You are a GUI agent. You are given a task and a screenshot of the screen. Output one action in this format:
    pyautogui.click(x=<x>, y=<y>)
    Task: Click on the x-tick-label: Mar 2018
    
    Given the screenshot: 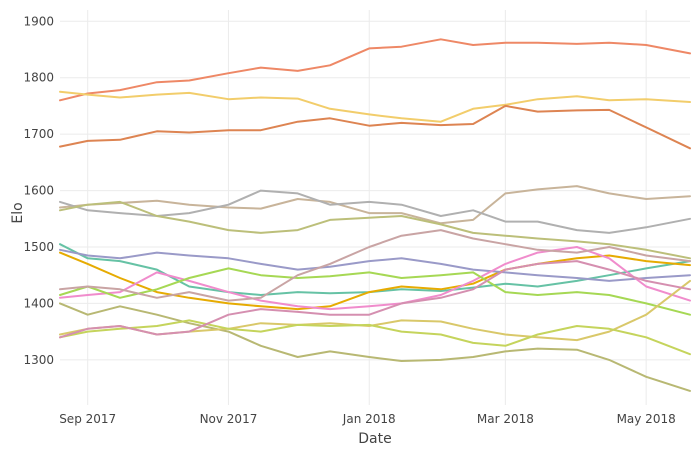 What is the action you would take?
    pyautogui.click(x=505, y=419)
    